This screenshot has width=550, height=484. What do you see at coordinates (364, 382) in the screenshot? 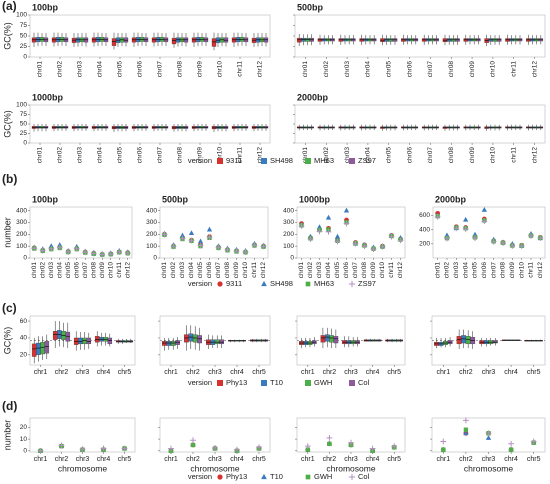
I see `legend-label: Col` at bounding box center [364, 382].